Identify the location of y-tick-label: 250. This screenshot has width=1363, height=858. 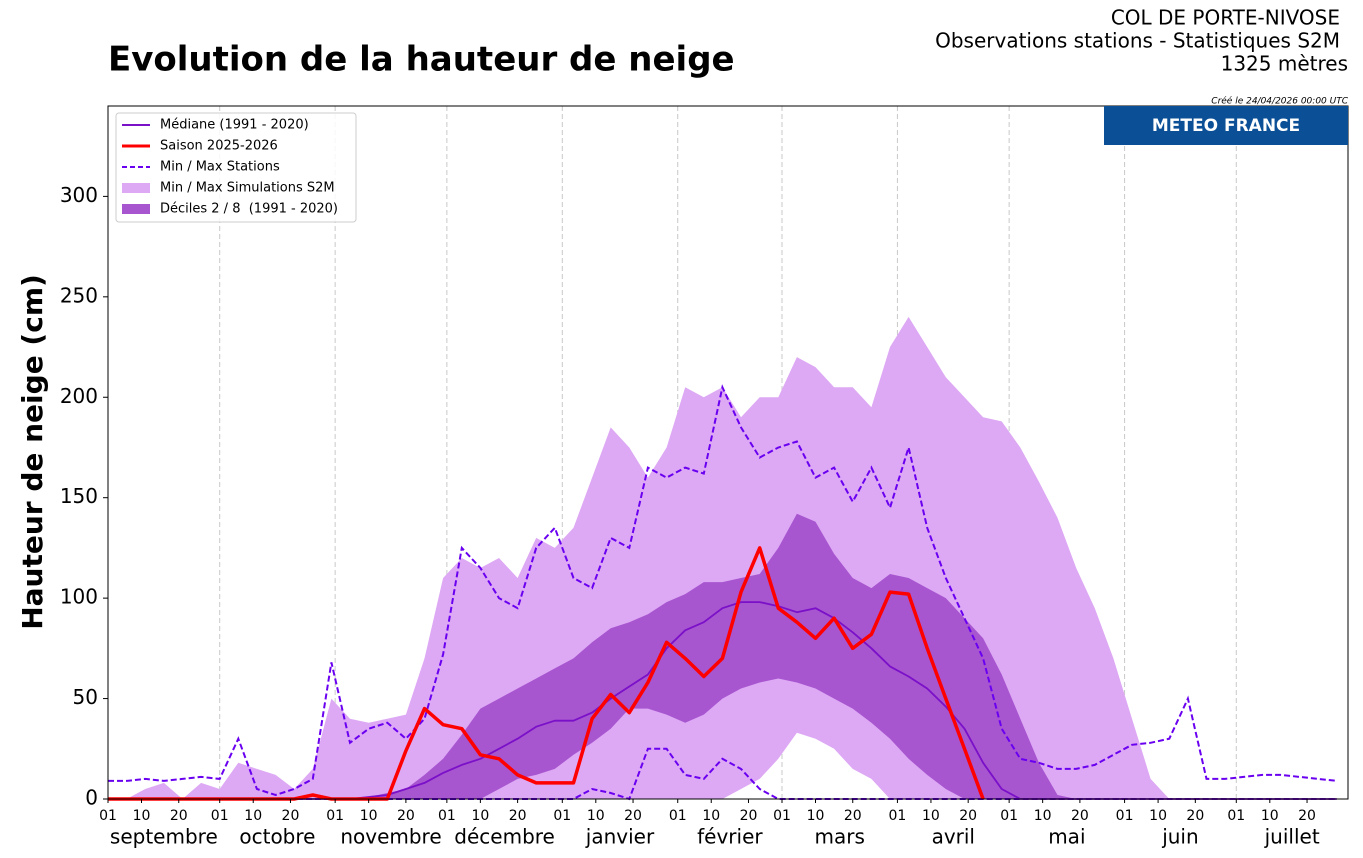
(79, 295).